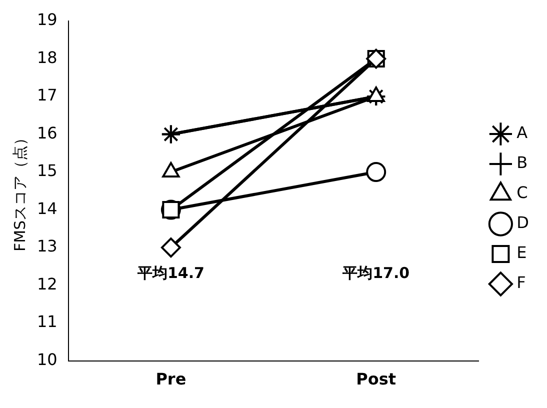 The height and width of the screenshot is (408, 547). Describe the element at coordinates (523, 222) in the screenshot. I see `legend-label: D` at that location.